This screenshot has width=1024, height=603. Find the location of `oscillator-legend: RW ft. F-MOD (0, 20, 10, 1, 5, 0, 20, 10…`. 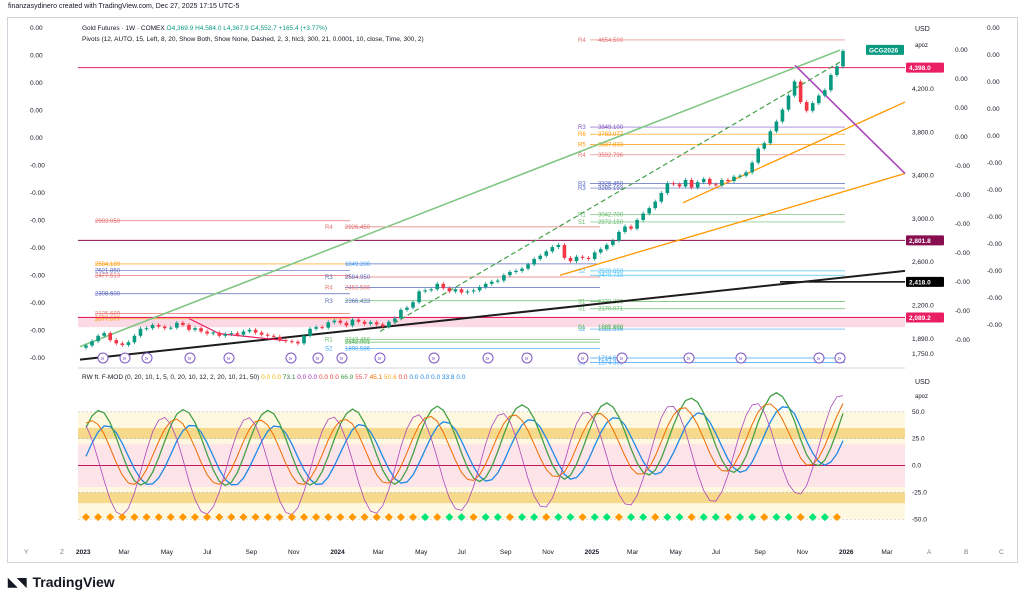

oscillator-legend: RW ft. F-MOD (0, 20, 10, 1, 5, 0, 20, 10… is located at coordinates (273, 377).